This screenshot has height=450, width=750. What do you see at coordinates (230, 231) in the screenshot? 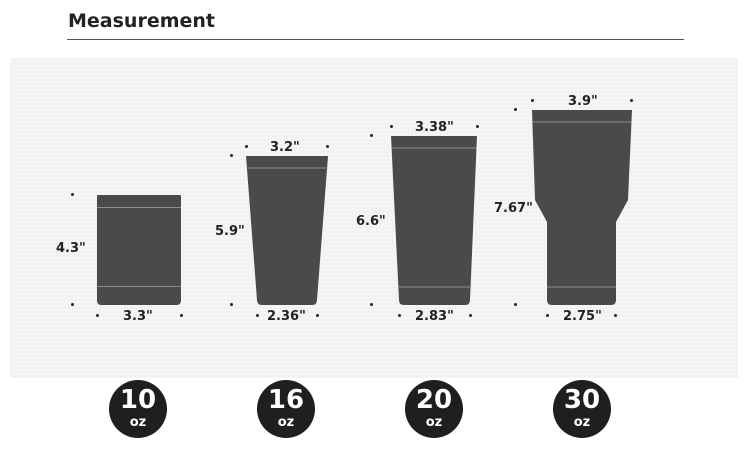
I see `tumbler-16oz-height-label: 5.9"` at bounding box center [230, 231].